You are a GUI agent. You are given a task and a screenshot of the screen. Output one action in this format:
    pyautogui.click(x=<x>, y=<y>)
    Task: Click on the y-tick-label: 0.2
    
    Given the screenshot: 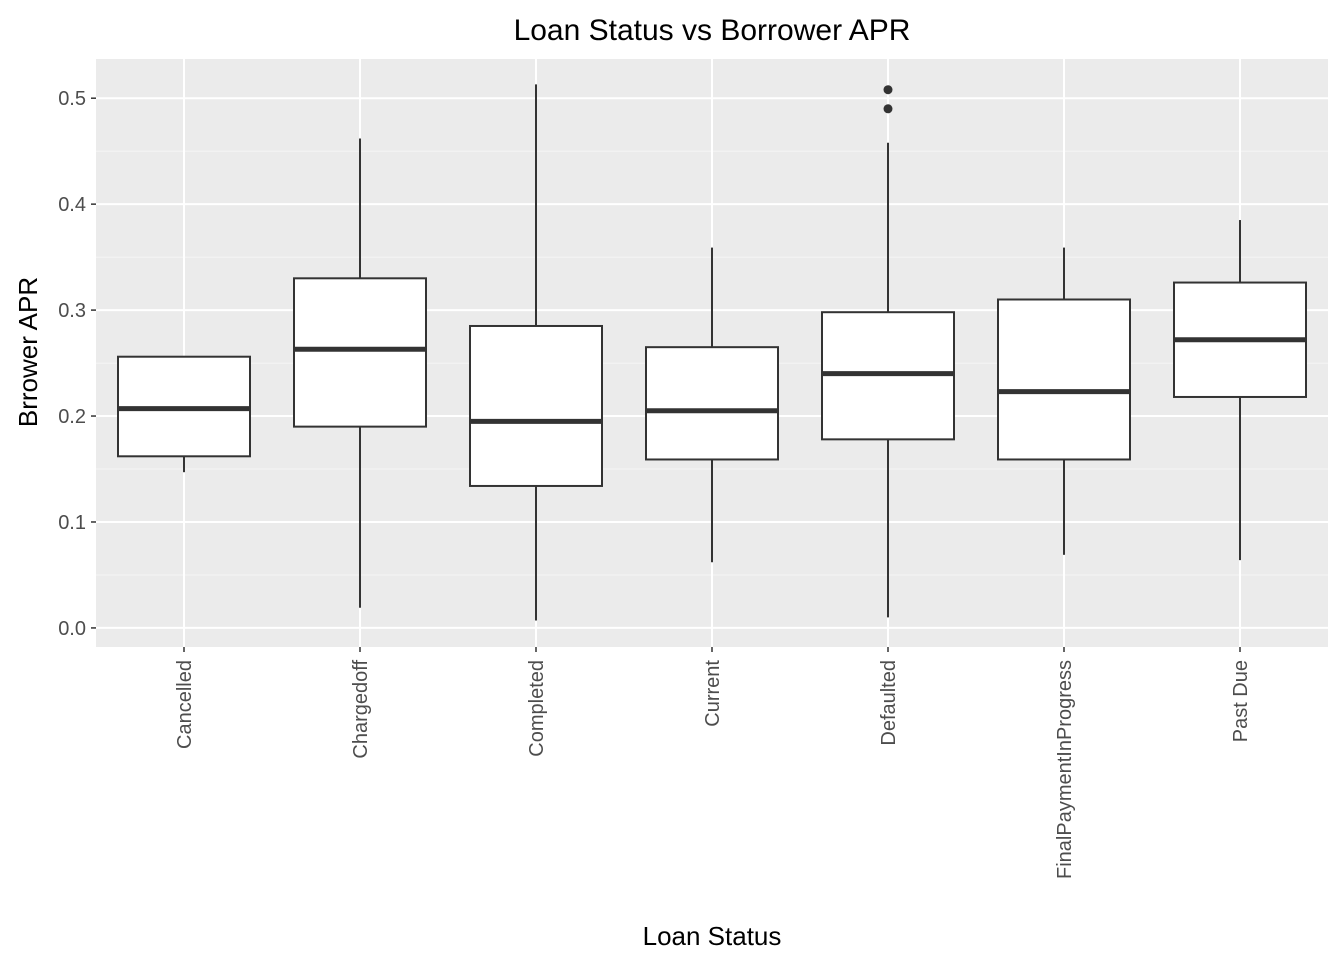 What is the action you would take?
    pyautogui.click(x=72, y=417)
    